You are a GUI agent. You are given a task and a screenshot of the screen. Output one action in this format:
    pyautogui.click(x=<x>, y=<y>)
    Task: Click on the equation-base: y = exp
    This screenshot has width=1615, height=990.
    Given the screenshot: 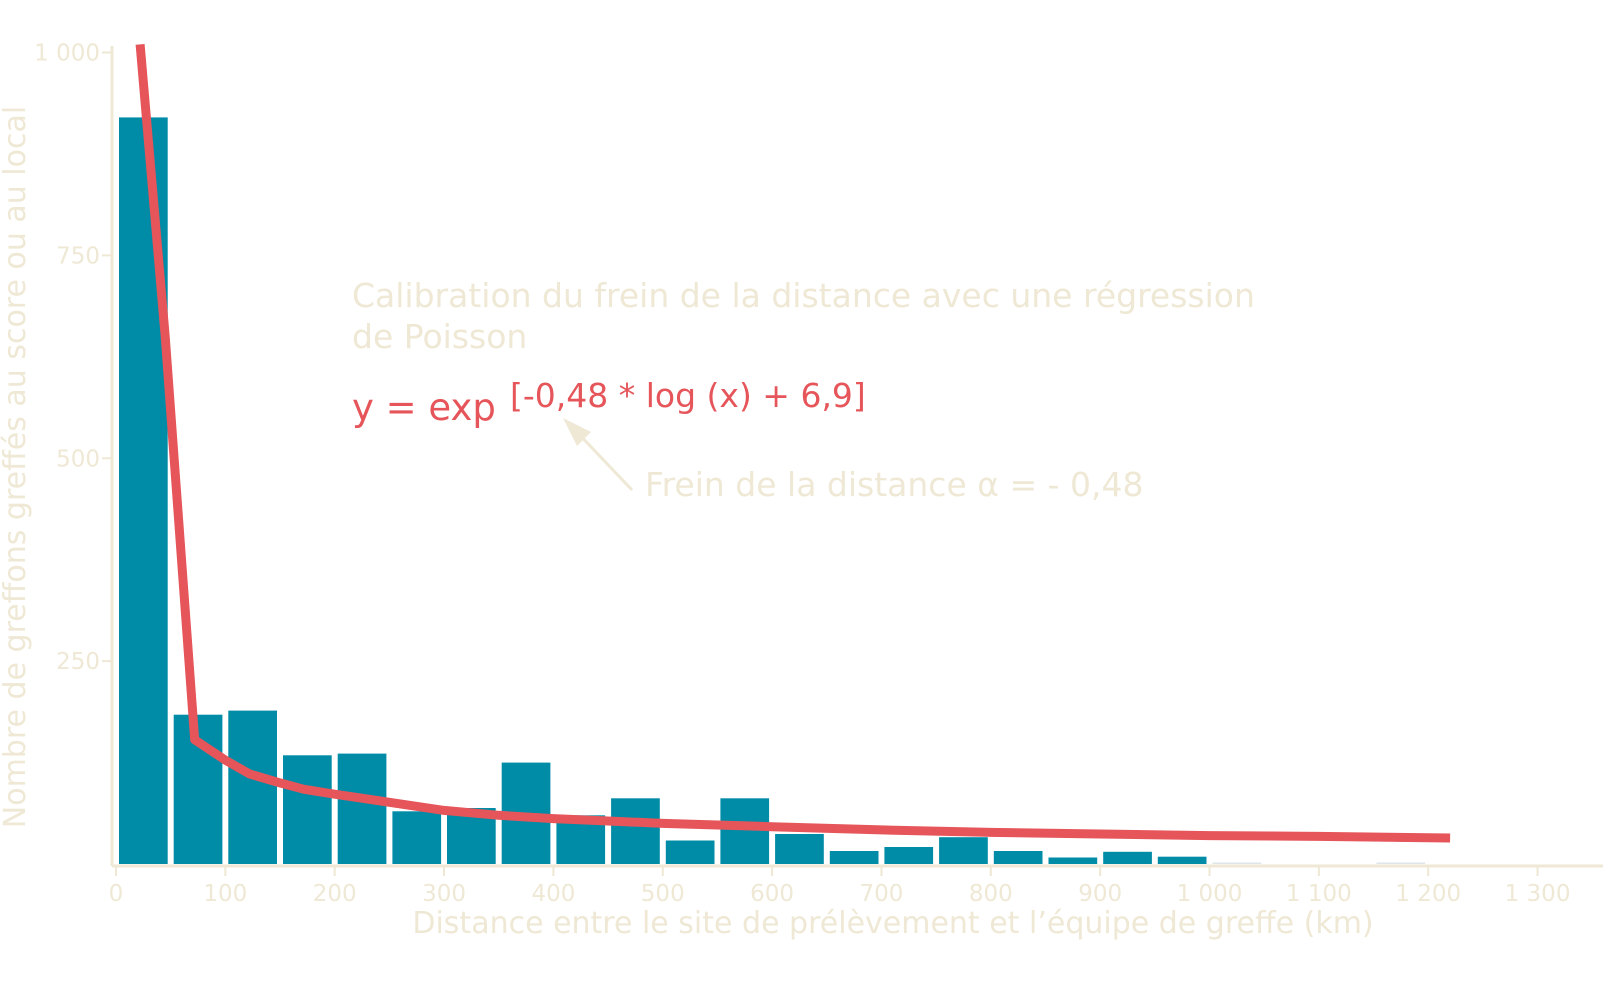 What is the action you would take?
    pyautogui.click(x=424, y=407)
    